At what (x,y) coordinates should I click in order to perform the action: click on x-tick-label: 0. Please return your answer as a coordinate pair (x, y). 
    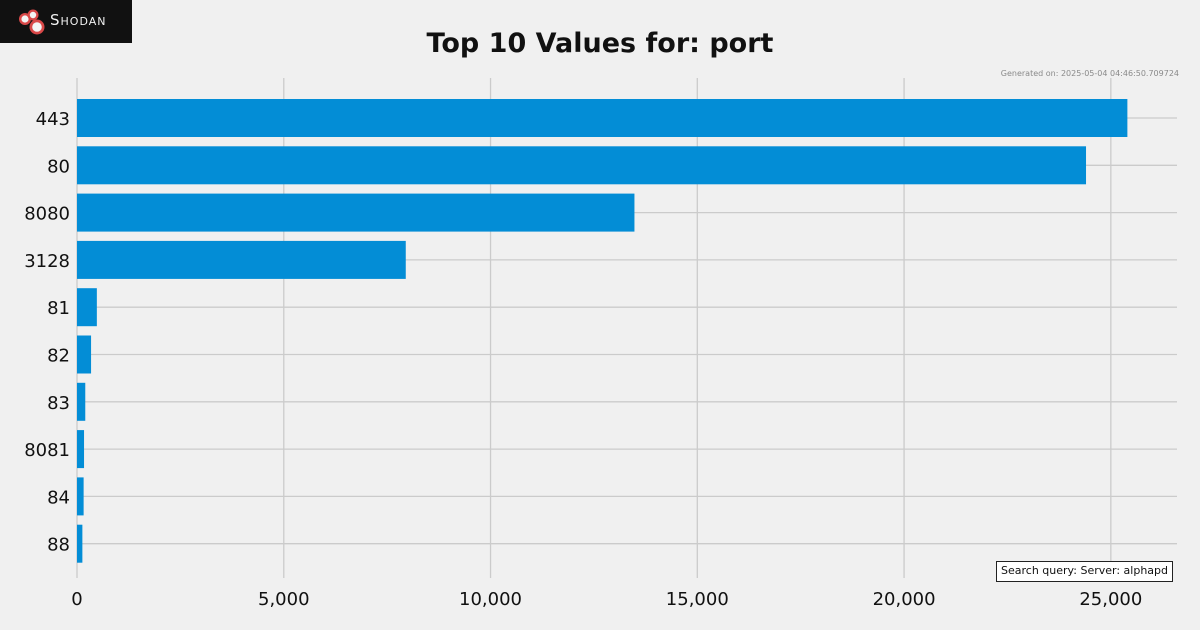
    Looking at the image, I should click on (76, 599).